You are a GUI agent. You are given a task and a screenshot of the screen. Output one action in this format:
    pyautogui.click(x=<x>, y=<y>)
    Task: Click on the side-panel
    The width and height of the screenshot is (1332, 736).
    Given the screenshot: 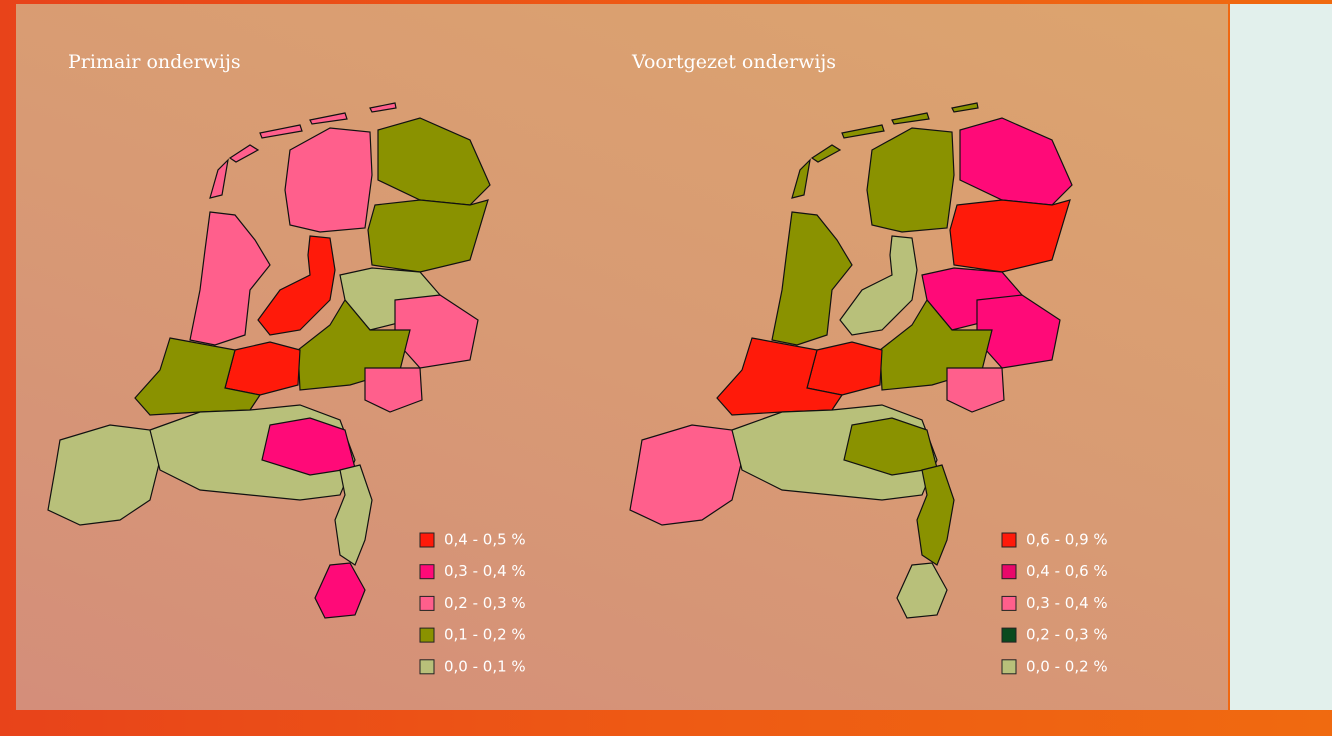 What is the action you would take?
    pyautogui.click(x=1281, y=357)
    